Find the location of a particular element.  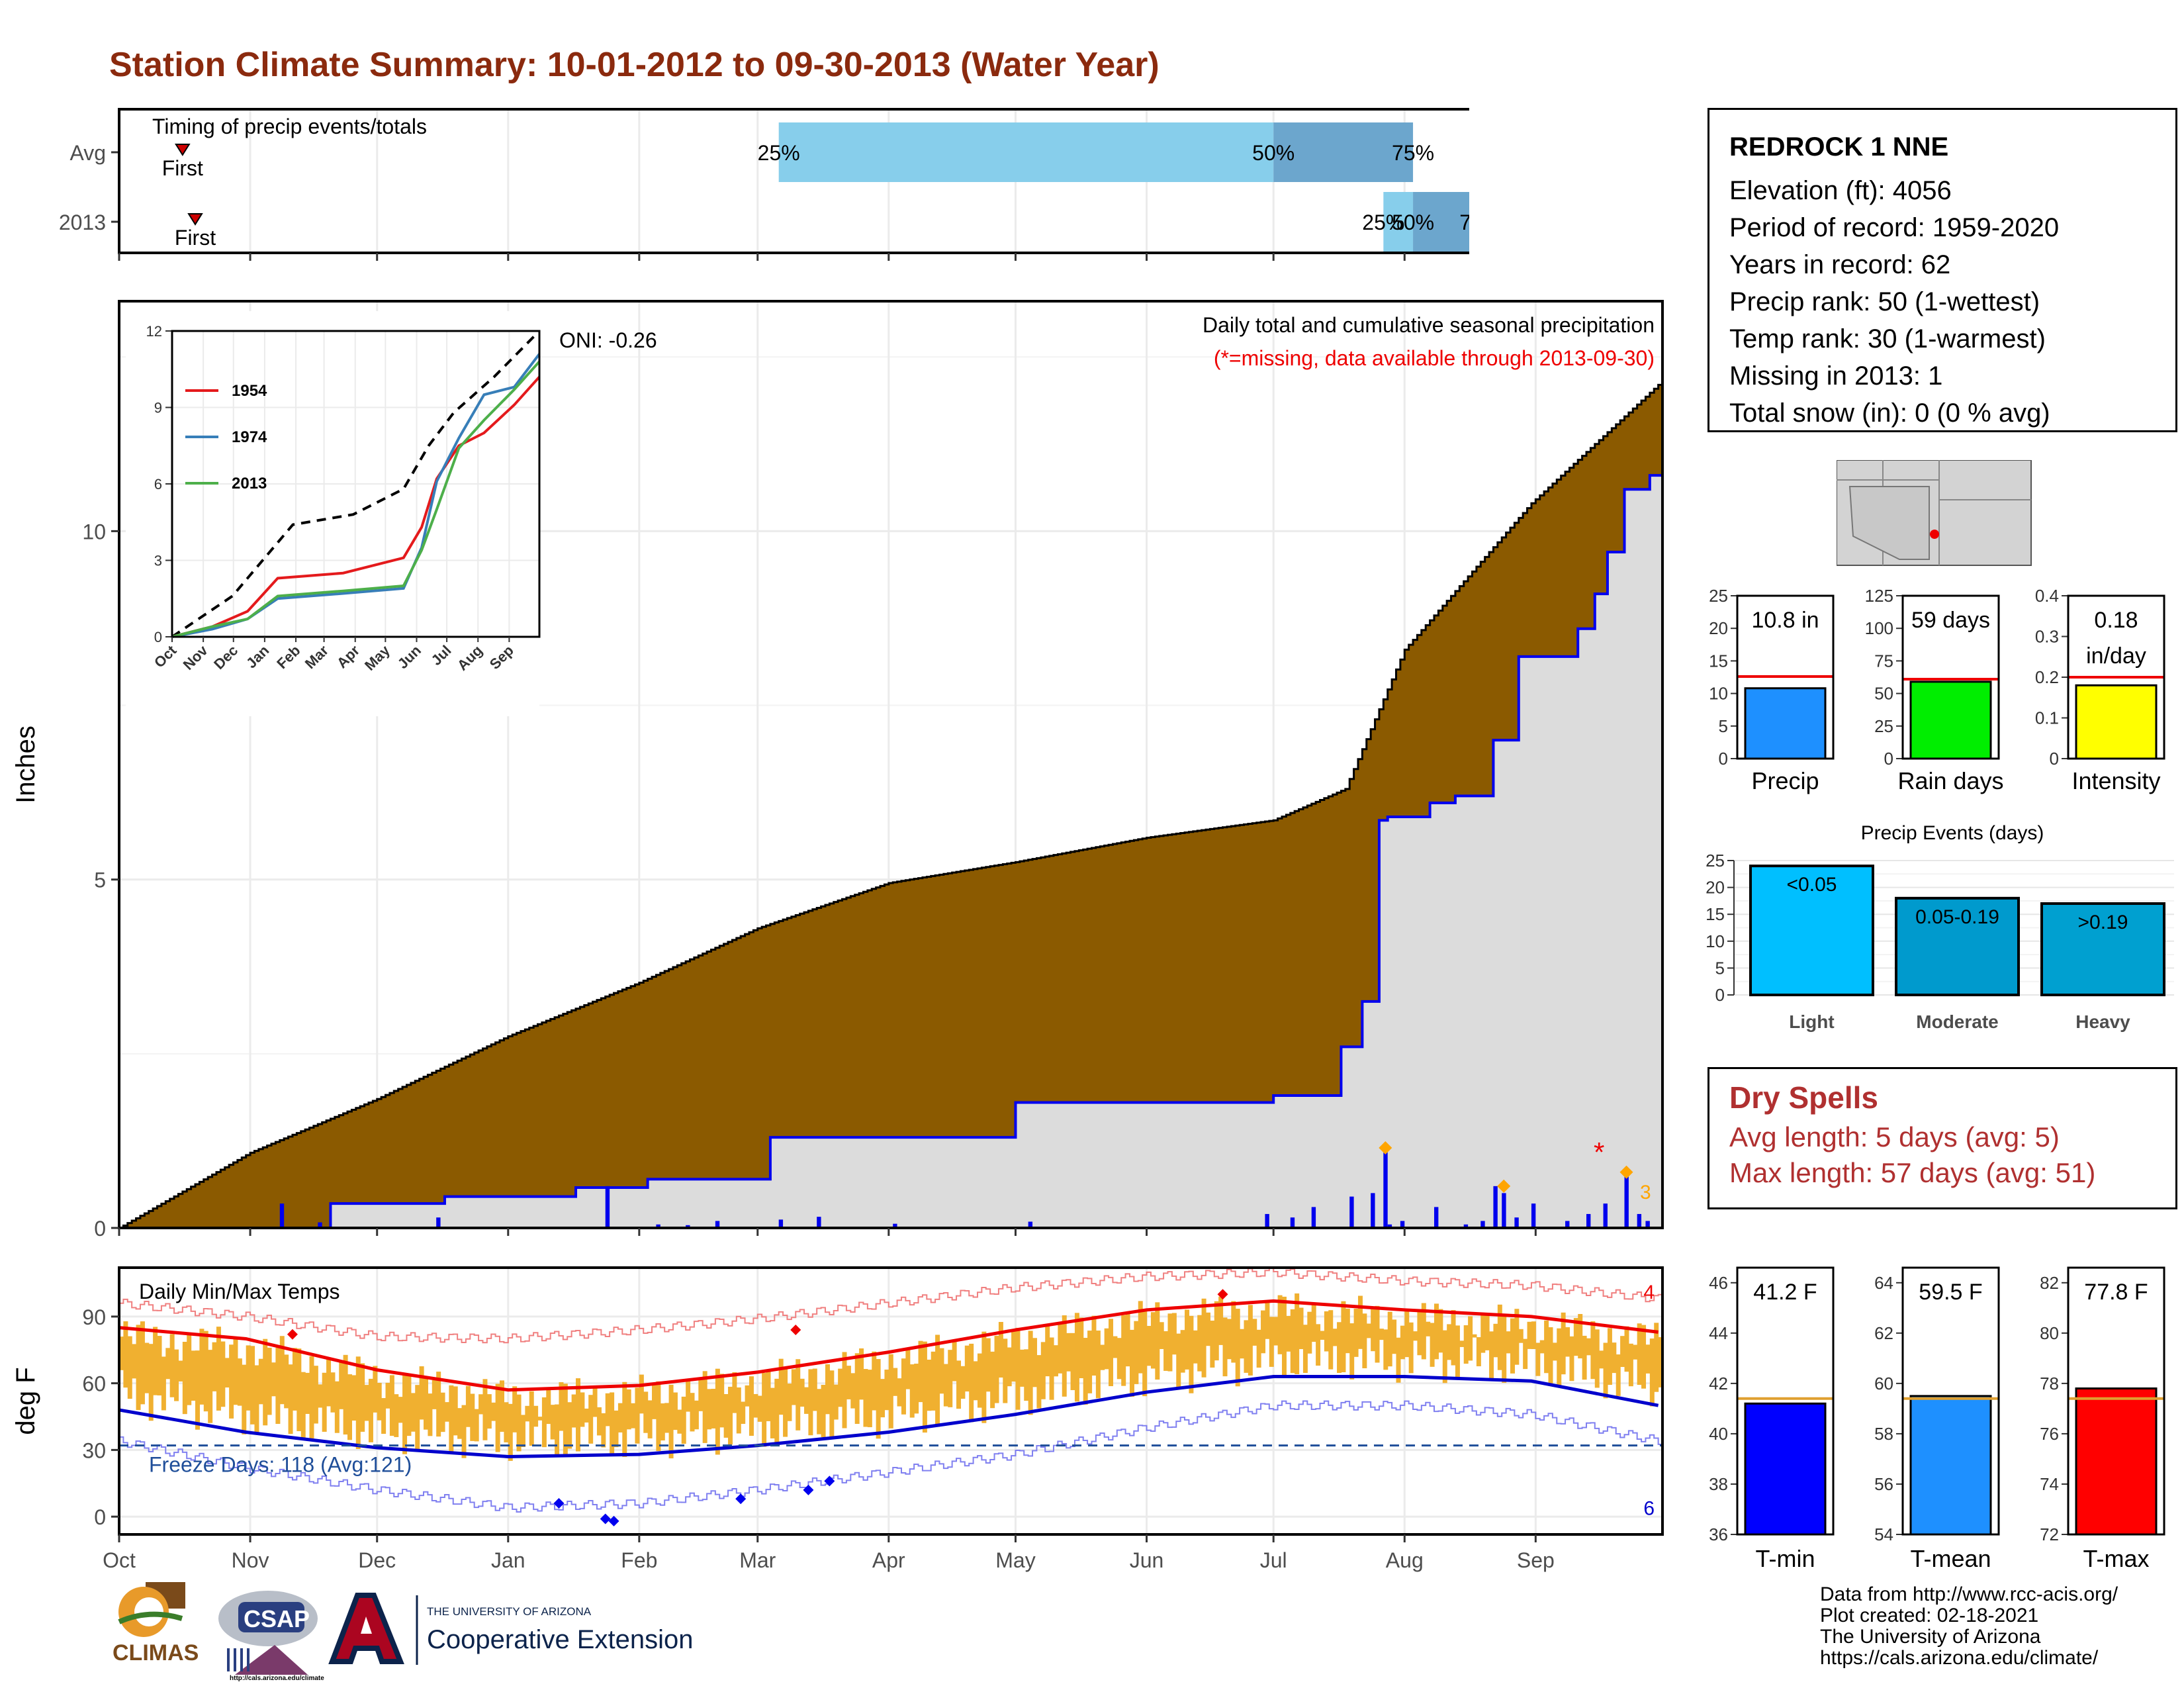

ua-cooperative-extension: Cooperative Extension is located at coordinates (560, 1639).